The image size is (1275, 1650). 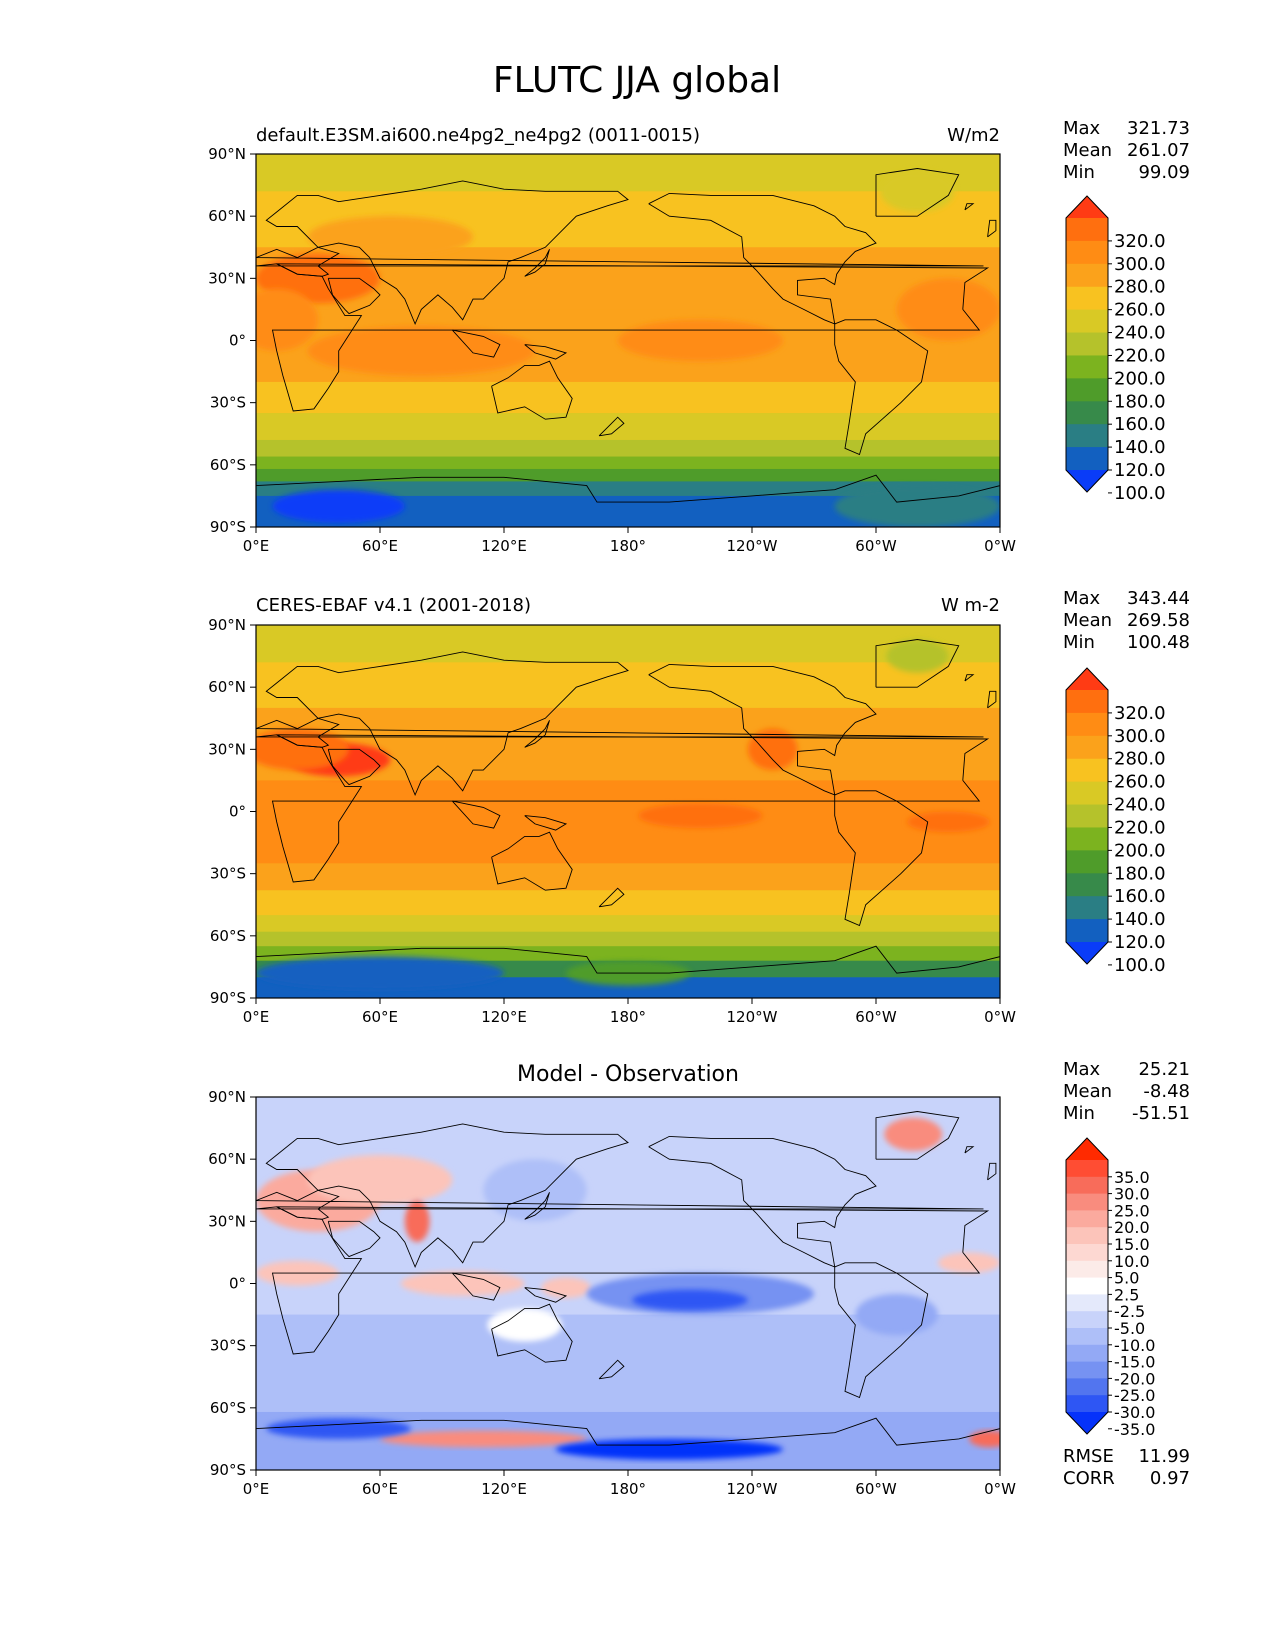 What do you see at coordinates (1158, 128) in the screenshot?
I see `stat-value: 321.73` at bounding box center [1158, 128].